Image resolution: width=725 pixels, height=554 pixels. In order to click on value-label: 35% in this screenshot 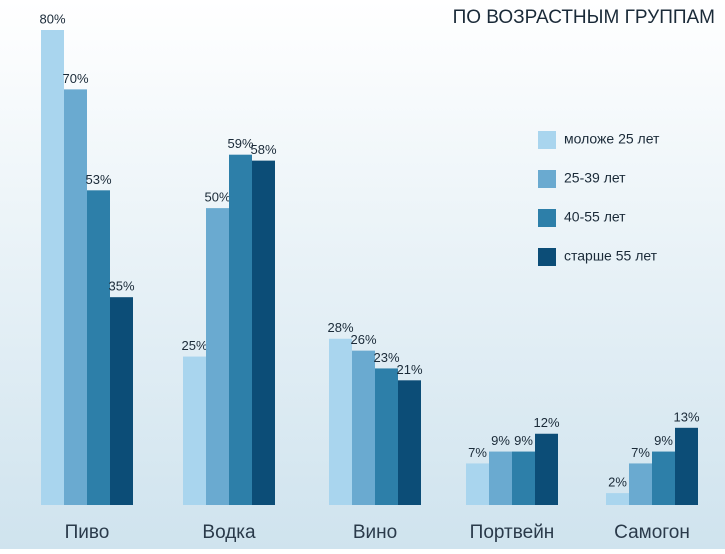, I will do `click(121, 286)`.